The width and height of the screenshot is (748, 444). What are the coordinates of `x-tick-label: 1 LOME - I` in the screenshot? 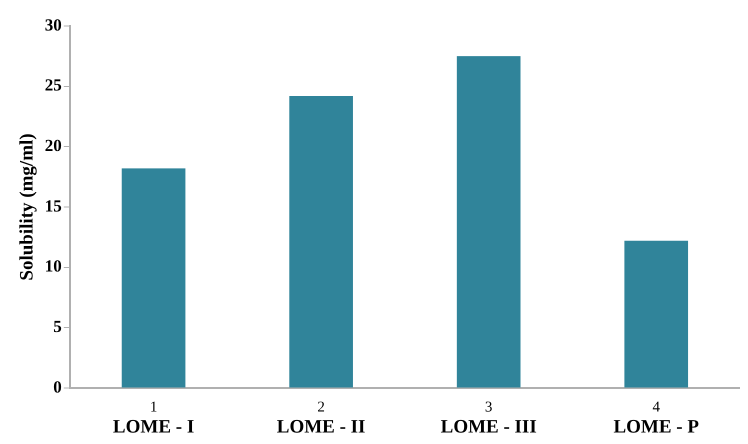 It's located at (153, 418).